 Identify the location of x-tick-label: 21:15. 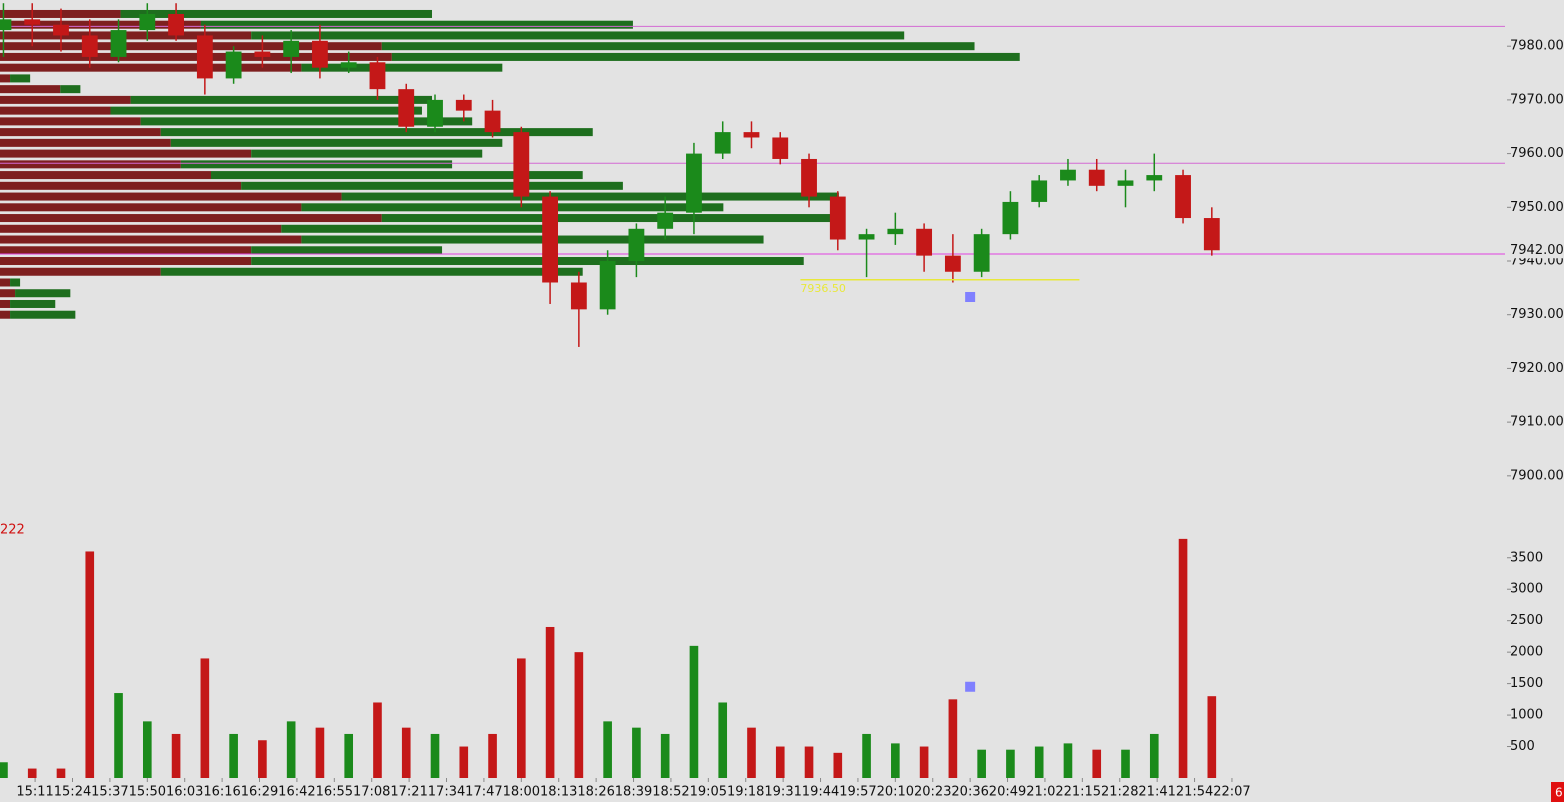
(1082, 792).